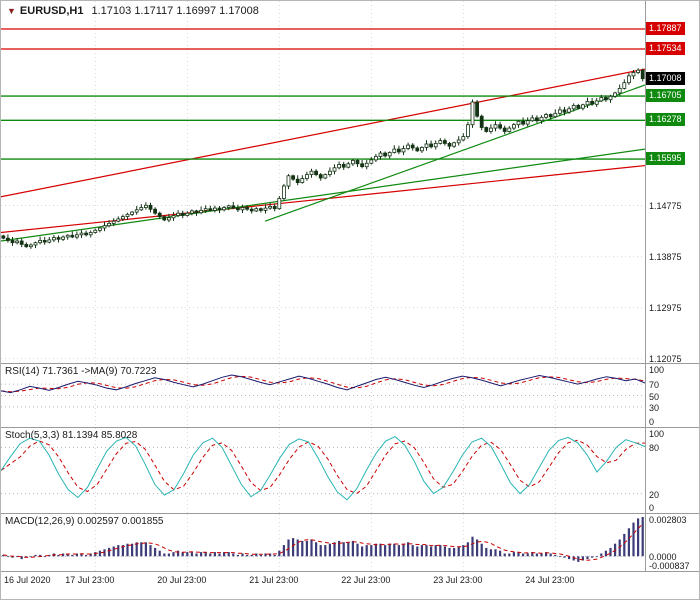 Image resolution: width=700 pixels, height=600 pixels. Describe the element at coordinates (665, 48) in the screenshot. I see `resistance-price-label: 1.17534` at that location.